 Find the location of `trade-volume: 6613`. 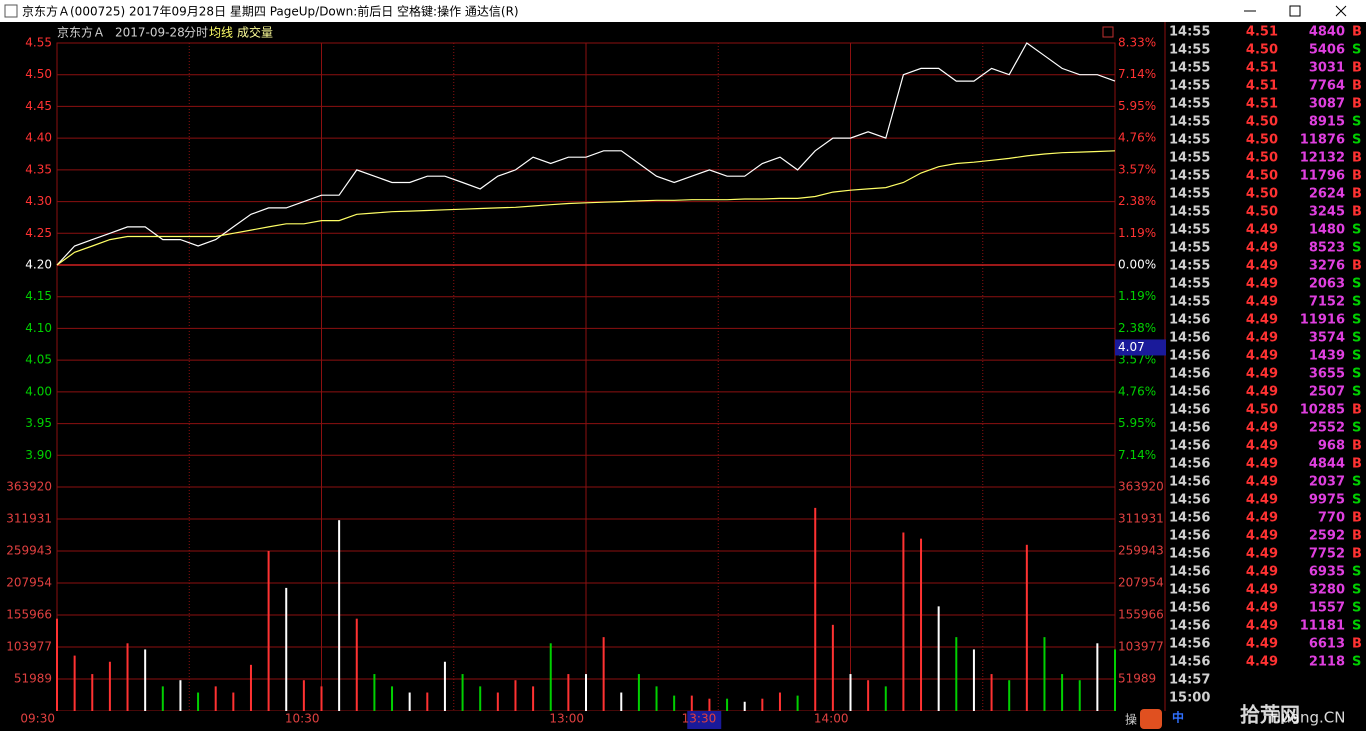

trade-volume: 6613 is located at coordinates (1327, 644).